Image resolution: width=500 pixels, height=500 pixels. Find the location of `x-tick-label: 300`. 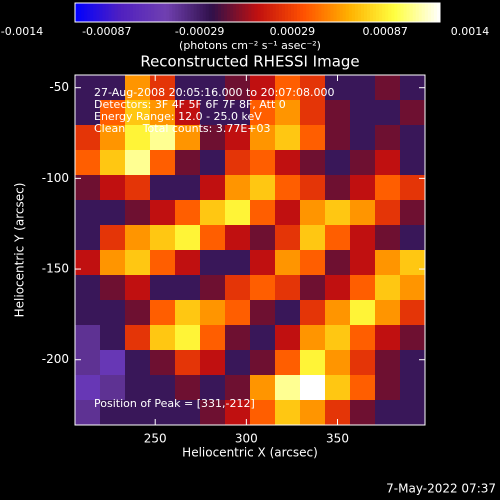

x-tick-label: 300 is located at coordinates (246, 439).